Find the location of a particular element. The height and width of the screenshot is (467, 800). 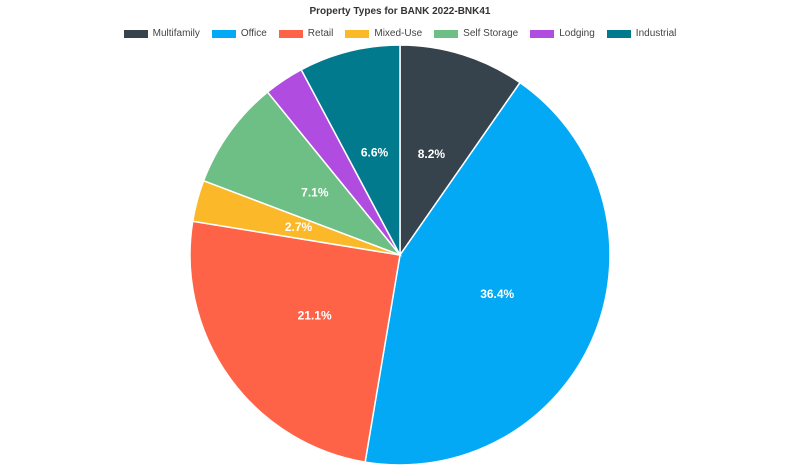

legend-item-mixed-use: Mixed-Use is located at coordinates (383, 33).